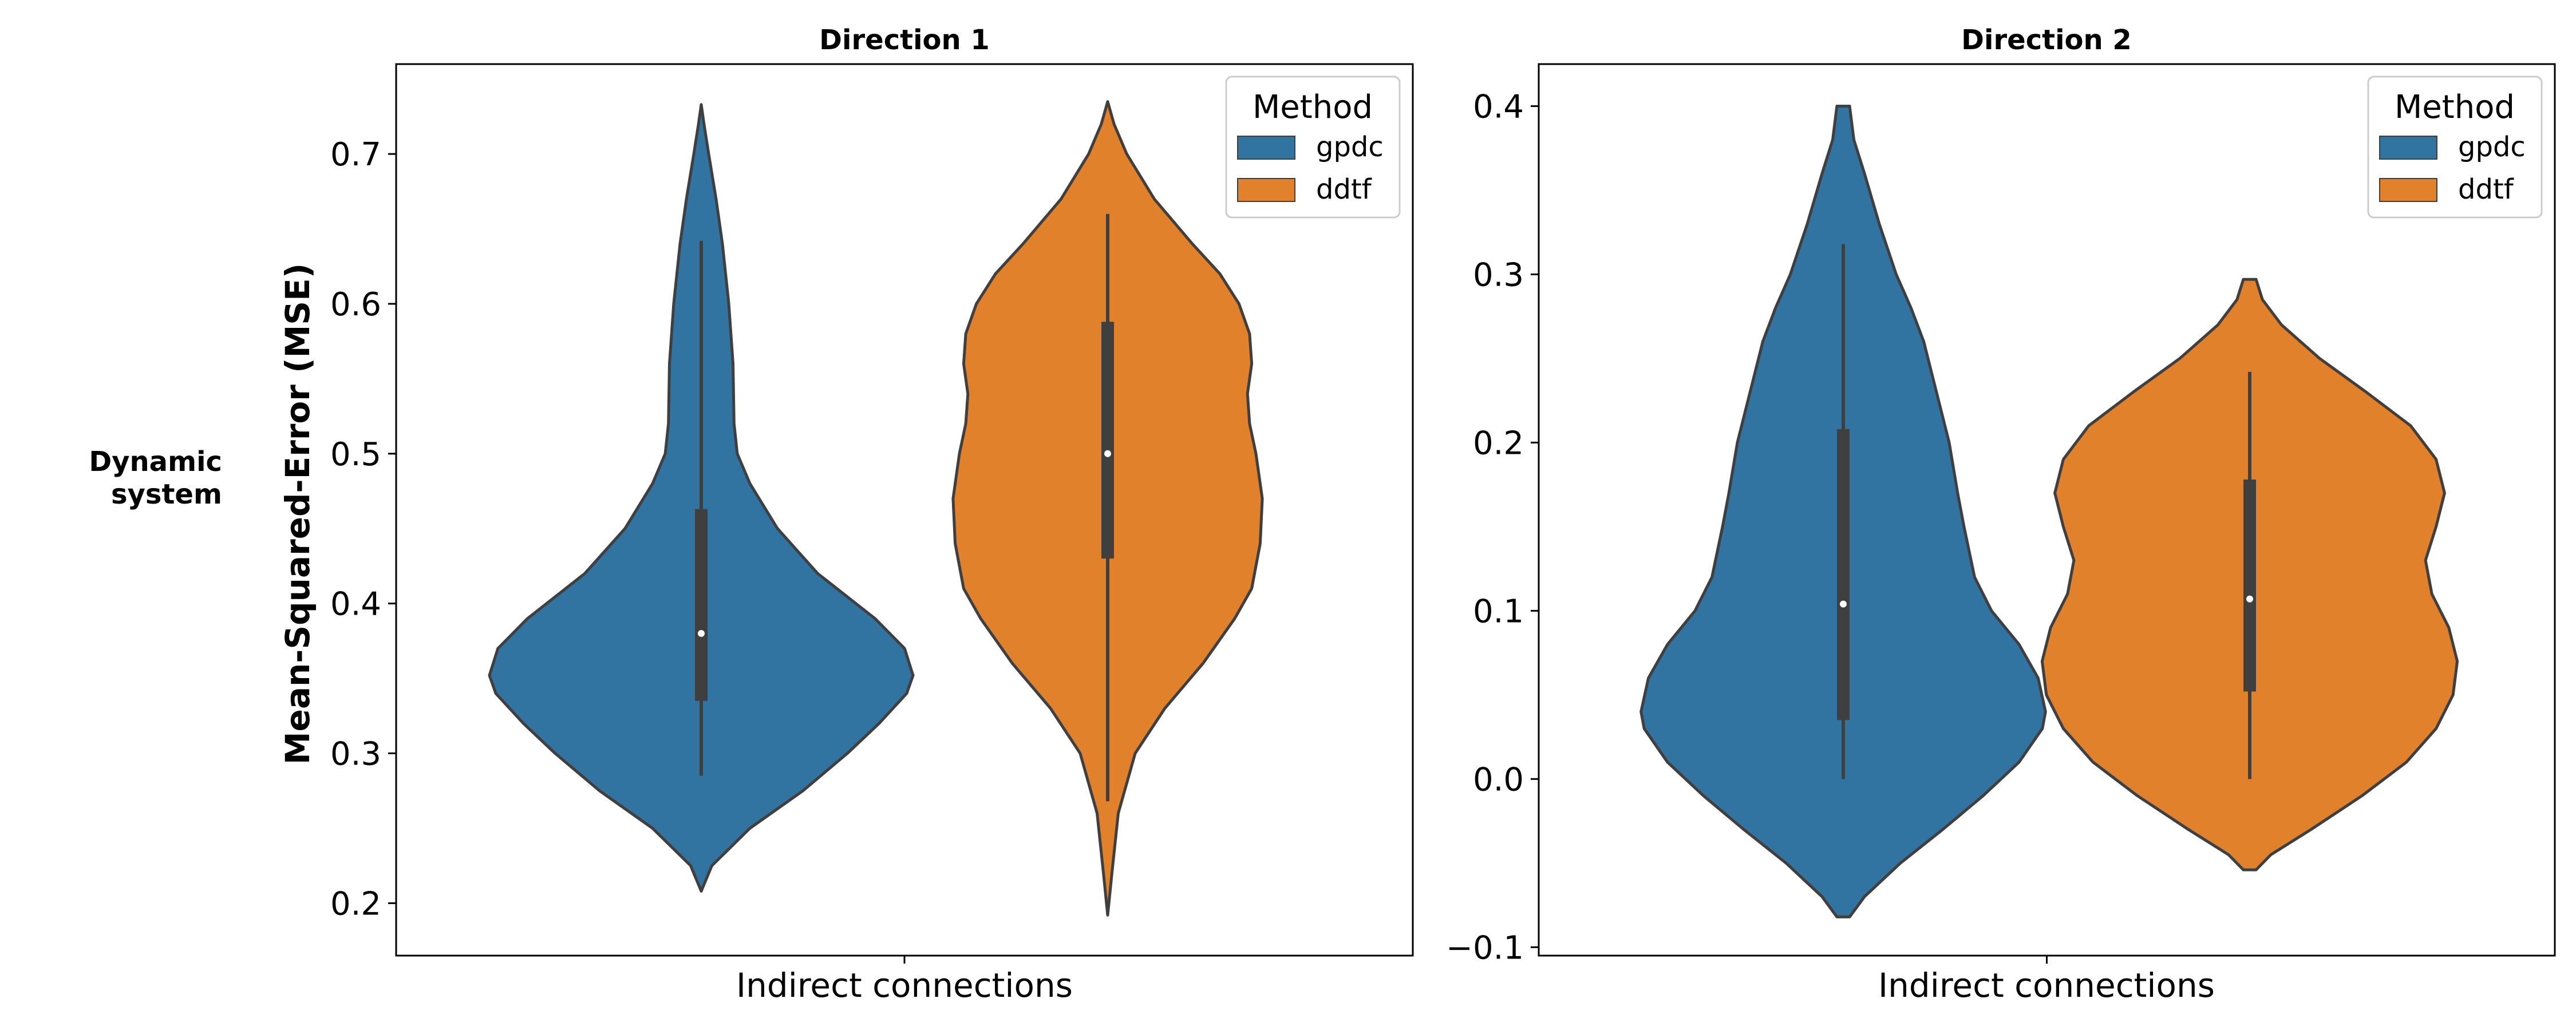  Describe the element at coordinates (1498, 611) in the screenshot. I see `y-tick-label: 0.1` at that location.